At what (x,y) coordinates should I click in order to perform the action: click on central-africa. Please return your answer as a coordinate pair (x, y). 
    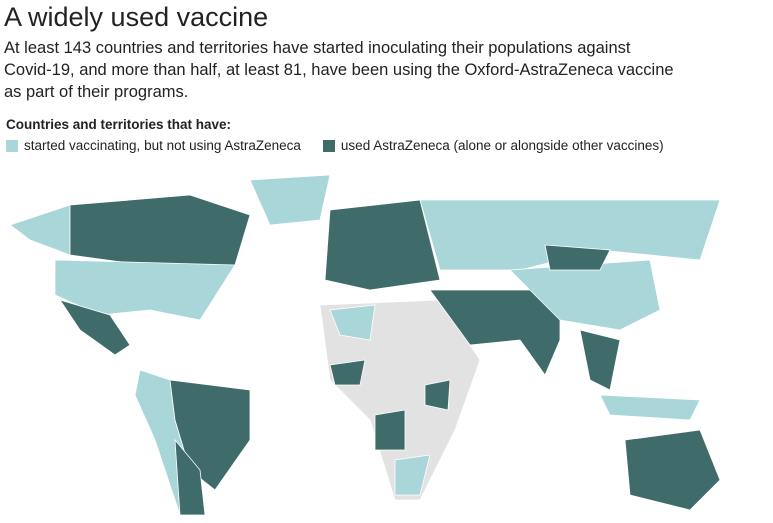
    Looking at the image, I should click on (390, 430).